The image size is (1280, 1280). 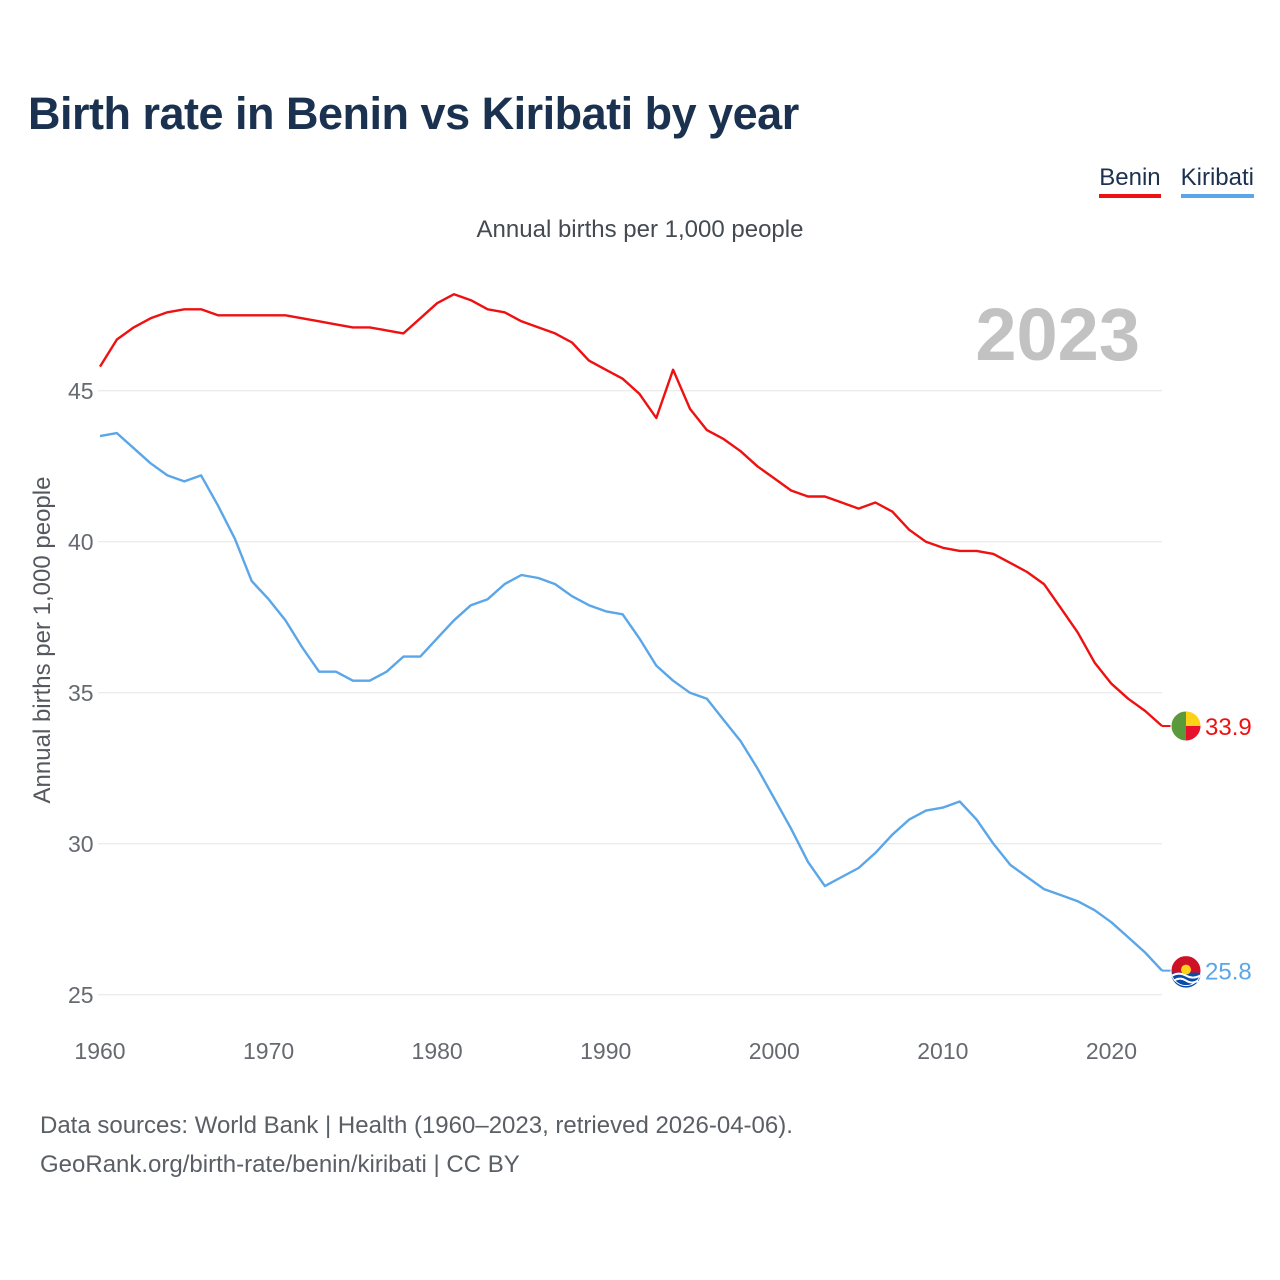 I want to click on y-tick-label-25: 25, so click(x=81, y=995).